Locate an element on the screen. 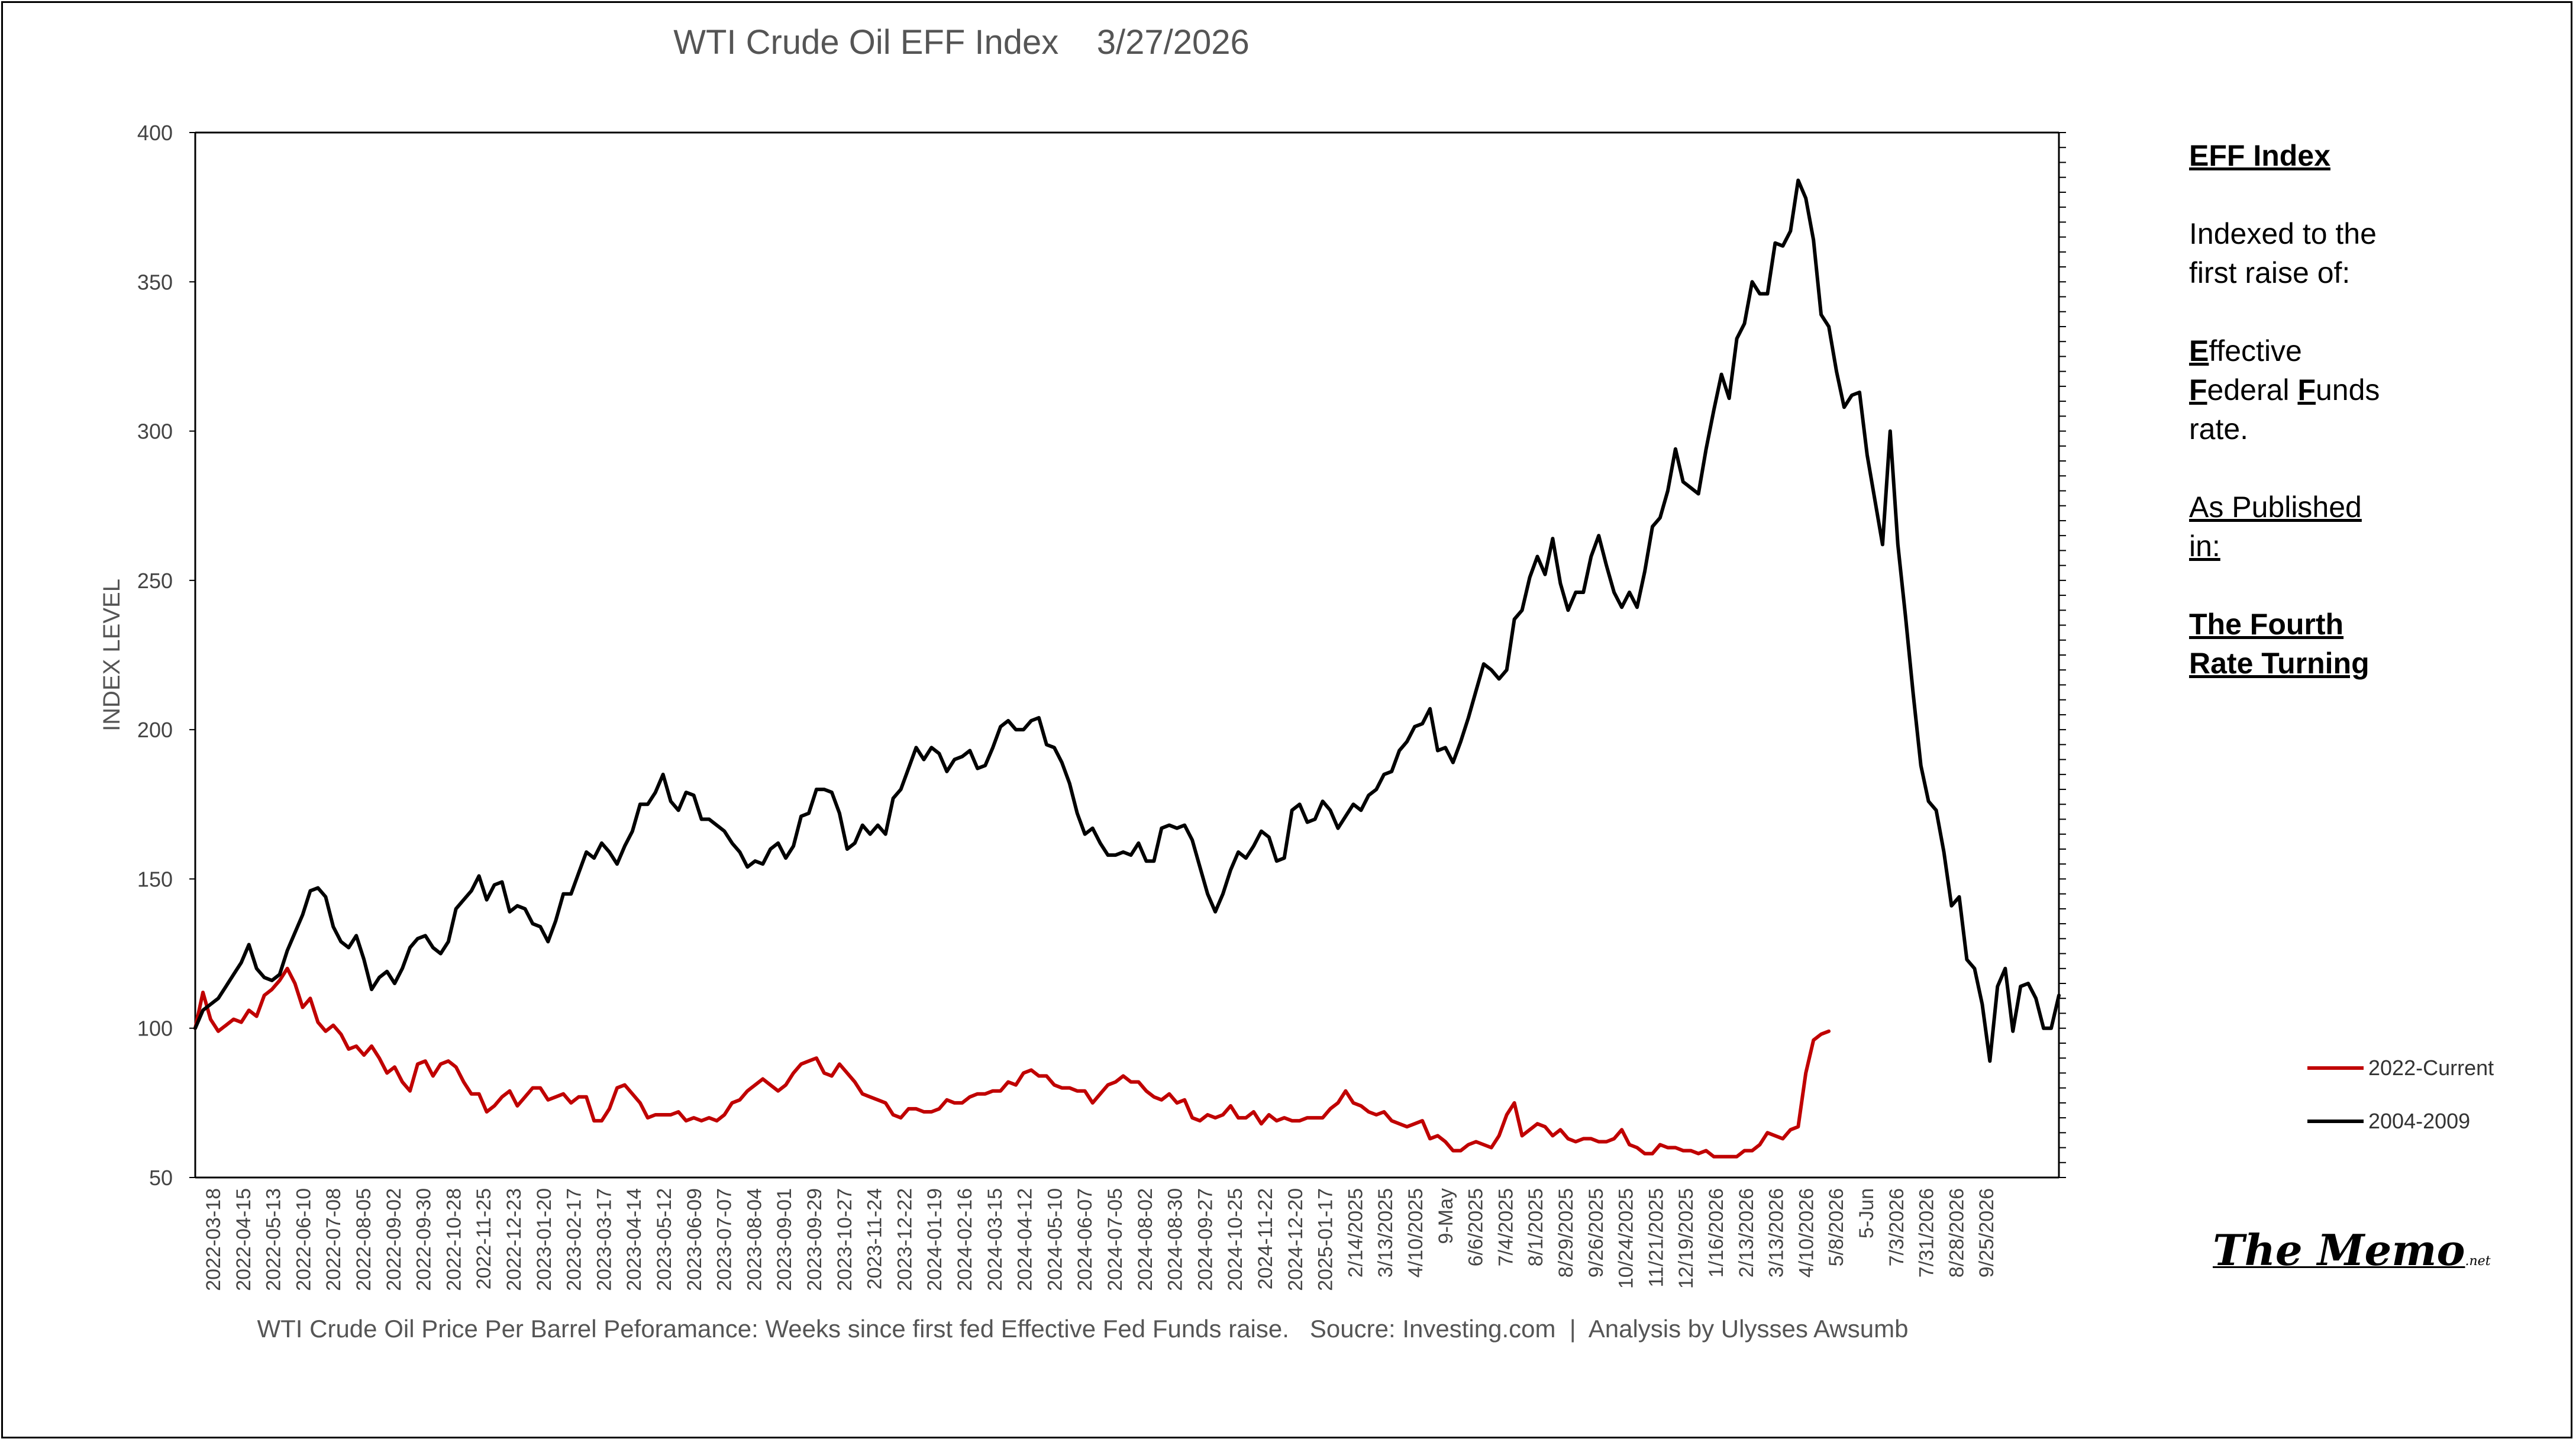  x-tick-label: 7/31/2026 is located at coordinates (1927, 1233).